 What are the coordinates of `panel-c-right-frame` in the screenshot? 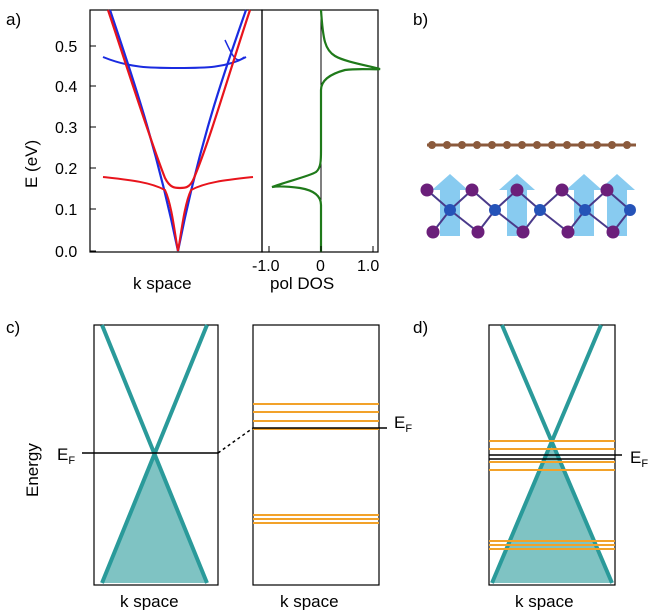 It's located at (316, 455).